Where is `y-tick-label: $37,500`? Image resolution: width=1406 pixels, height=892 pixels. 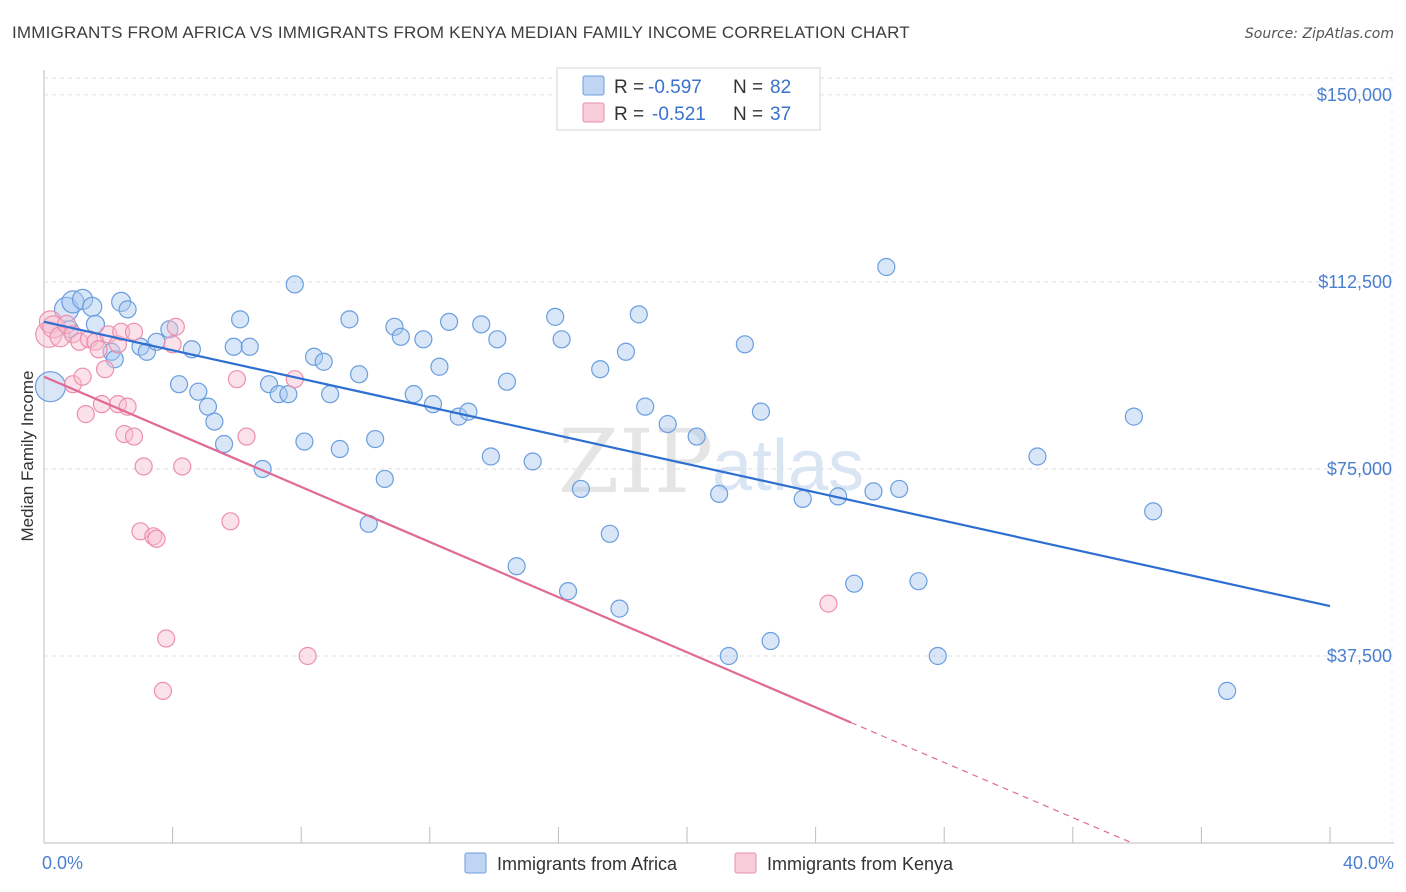
y-tick-label: $37,500 is located at coordinates (1359, 656).